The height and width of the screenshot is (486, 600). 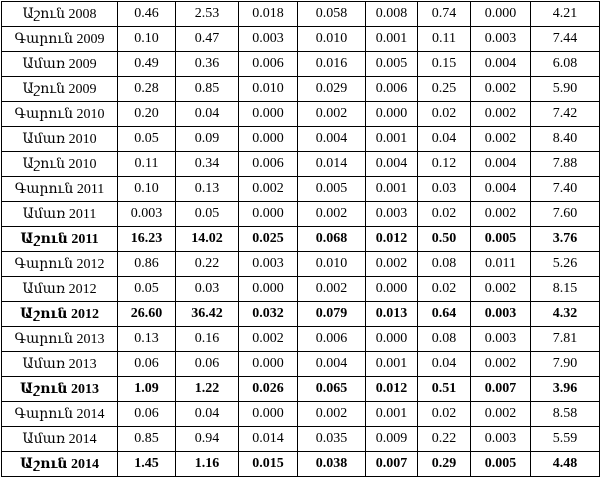 I want to click on table-cell: 5.90, so click(x=565, y=89).